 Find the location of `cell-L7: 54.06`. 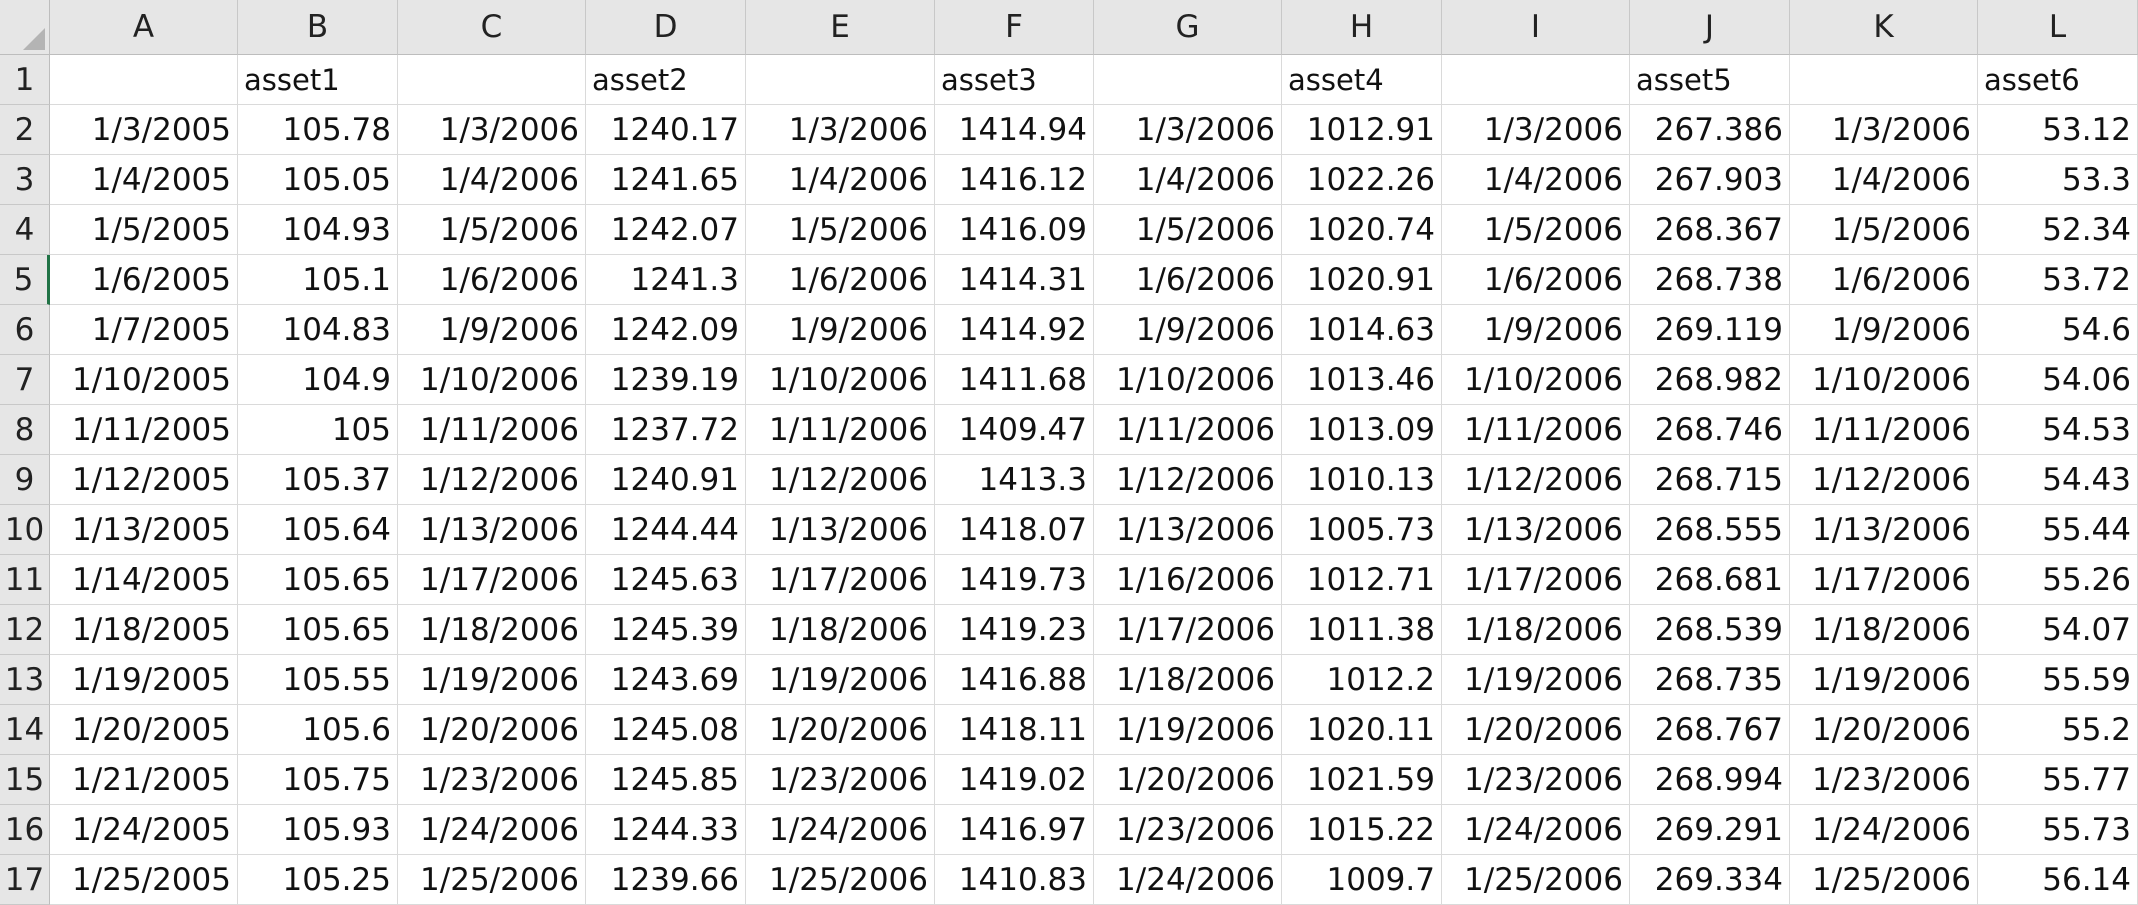

cell-L7: 54.06 is located at coordinates (2058, 380).